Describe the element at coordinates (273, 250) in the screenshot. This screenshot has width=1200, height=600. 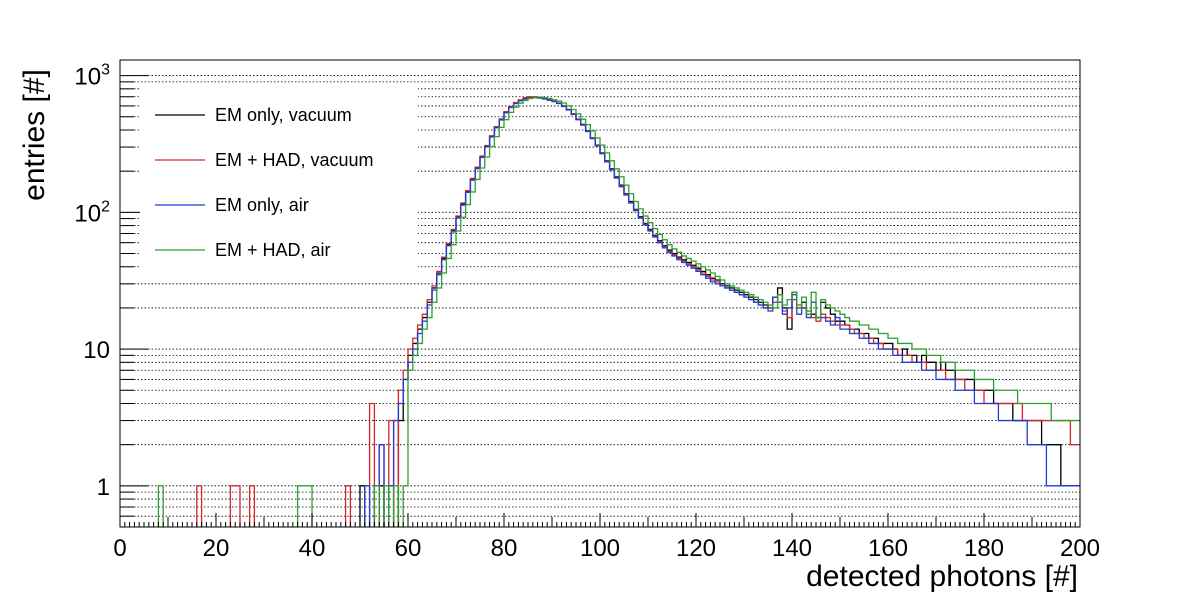
I see `legend-label: EM + HAD, air` at that location.